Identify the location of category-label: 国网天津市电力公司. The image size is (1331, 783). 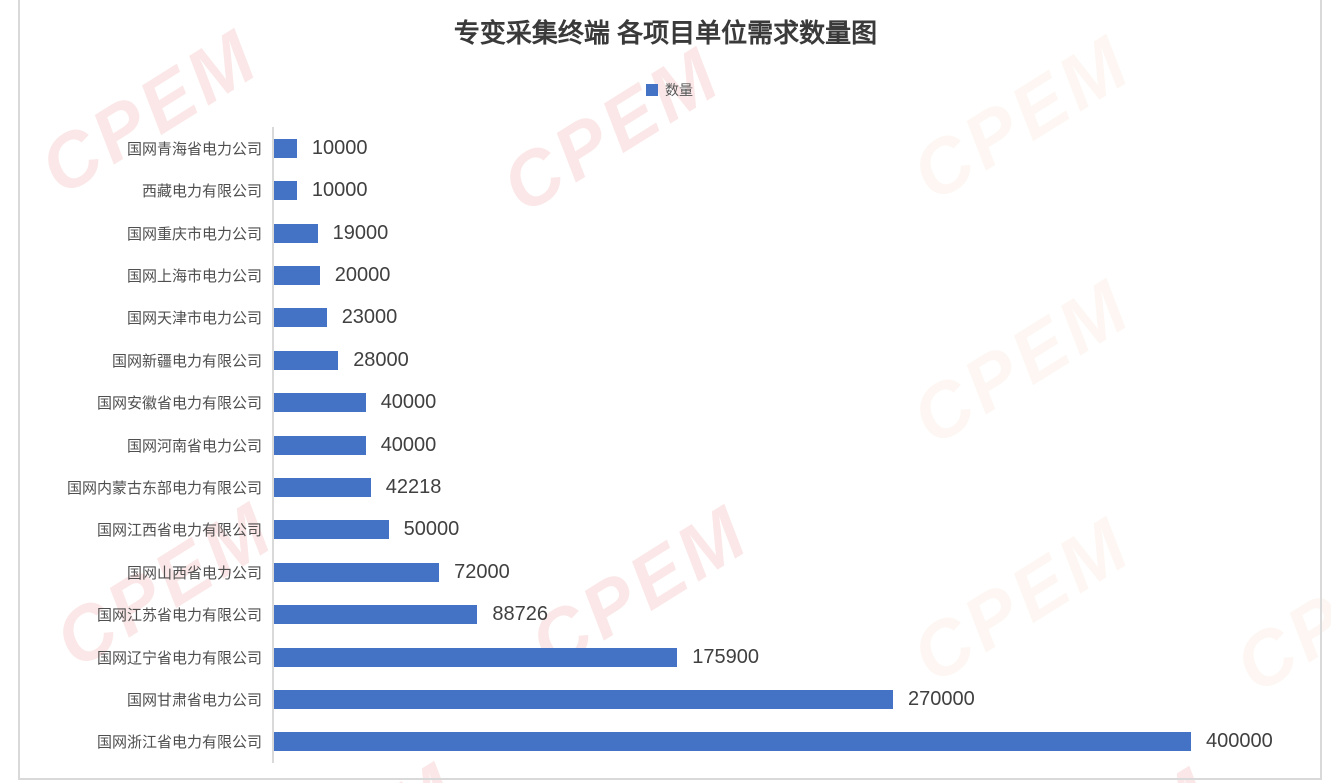
(194, 319).